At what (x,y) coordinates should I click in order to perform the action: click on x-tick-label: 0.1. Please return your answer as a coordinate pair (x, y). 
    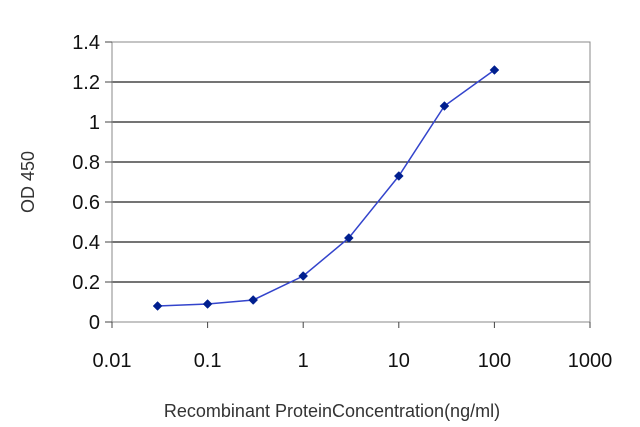
    Looking at the image, I should click on (208, 361).